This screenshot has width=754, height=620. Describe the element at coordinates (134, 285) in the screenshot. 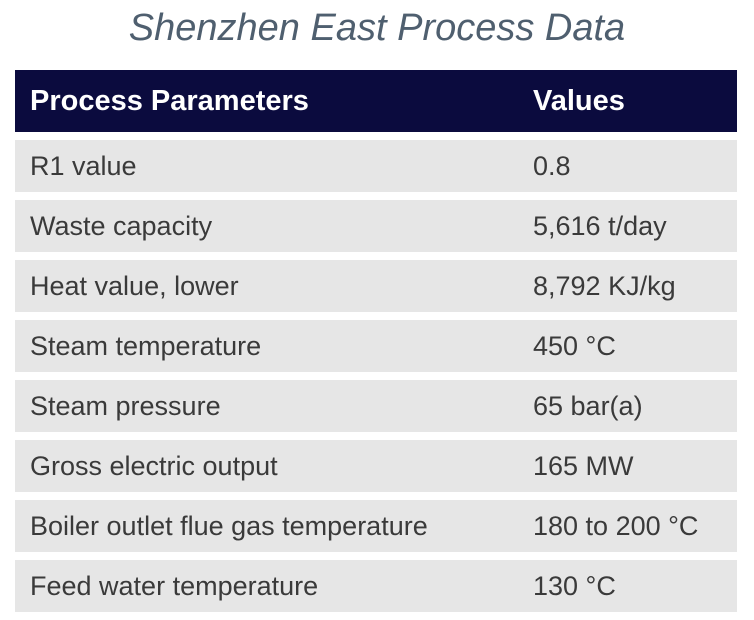

I see `table-cell: Heat value, lower` at that location.